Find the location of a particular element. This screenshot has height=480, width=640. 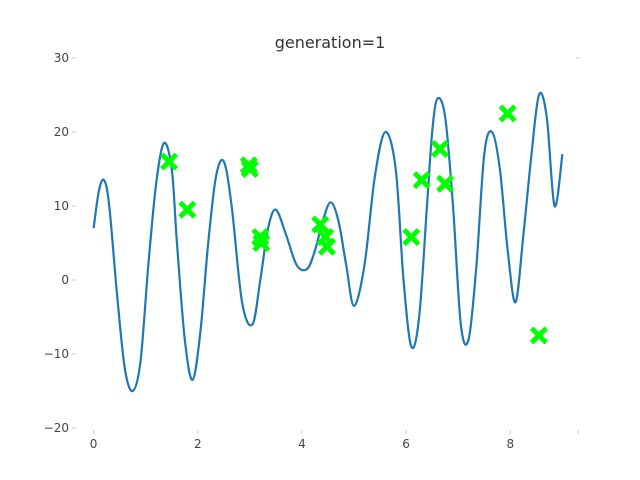

y-tick-label: −20 is located at coordinates (56, 428).